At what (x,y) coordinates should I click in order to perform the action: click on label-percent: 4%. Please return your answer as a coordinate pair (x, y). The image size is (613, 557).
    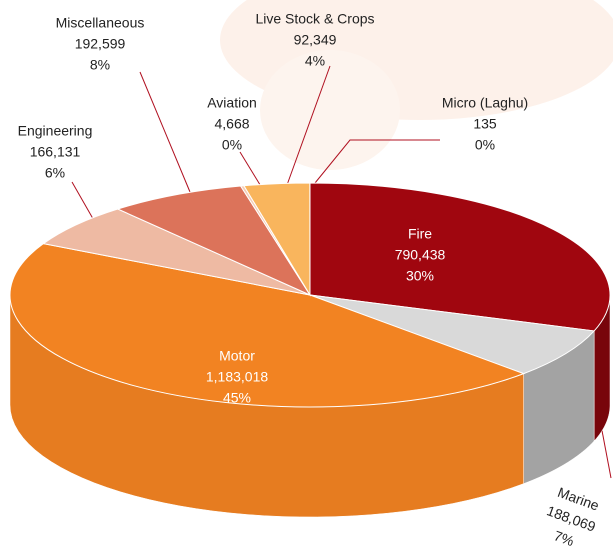
    Looking at the image, I should click on (315, 61).